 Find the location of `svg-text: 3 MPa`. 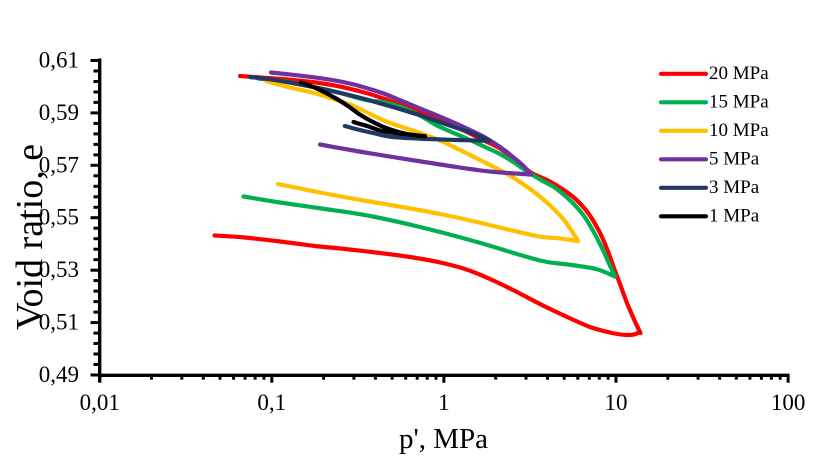

svg-text: 3 MPa is located at coordinates (734, 187).